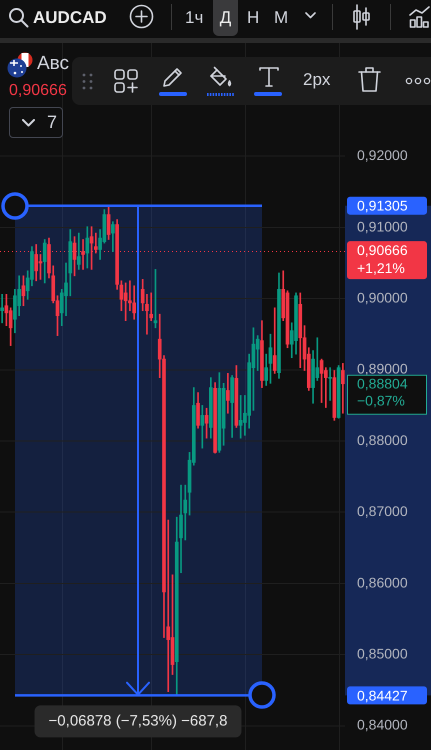  Describe the element at coordinates (70, 17) in the screenshot. I see `chart-title: AUDCAD` at that location.